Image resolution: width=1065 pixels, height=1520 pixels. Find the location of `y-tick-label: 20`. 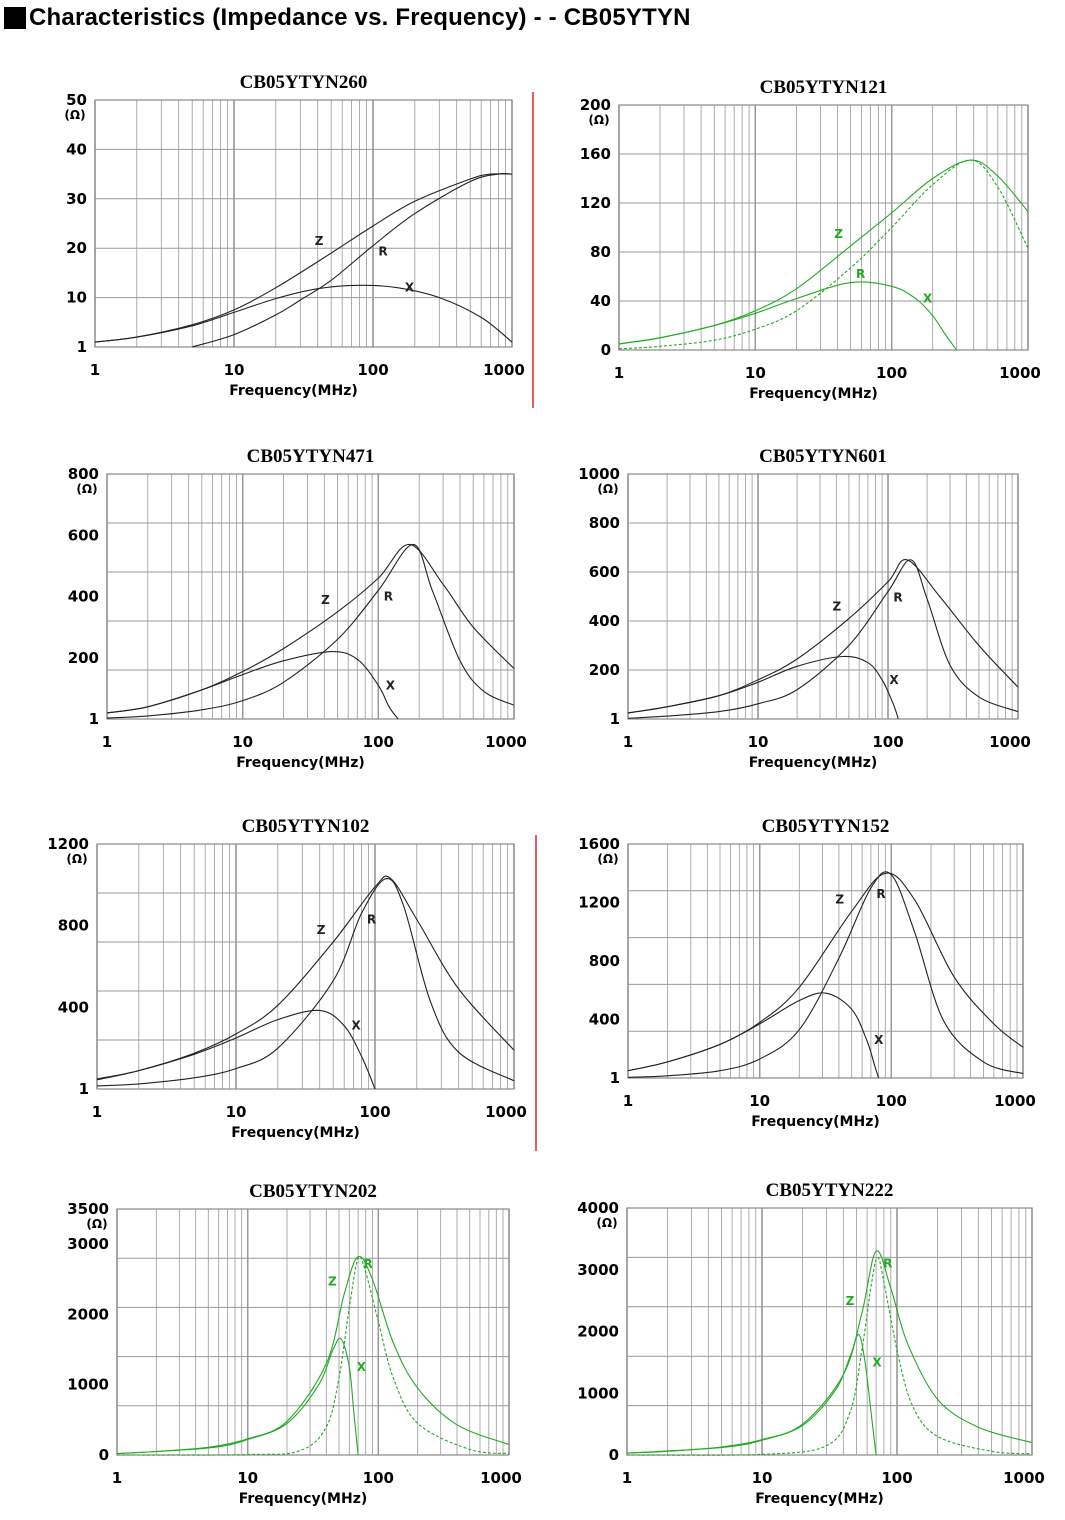

y-tick-label: 20 is located at coordinates (76, 248).